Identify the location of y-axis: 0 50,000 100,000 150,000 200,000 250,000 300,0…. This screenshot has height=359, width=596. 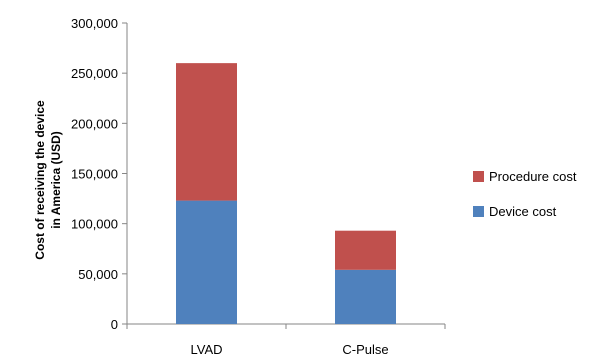
(99, 174).